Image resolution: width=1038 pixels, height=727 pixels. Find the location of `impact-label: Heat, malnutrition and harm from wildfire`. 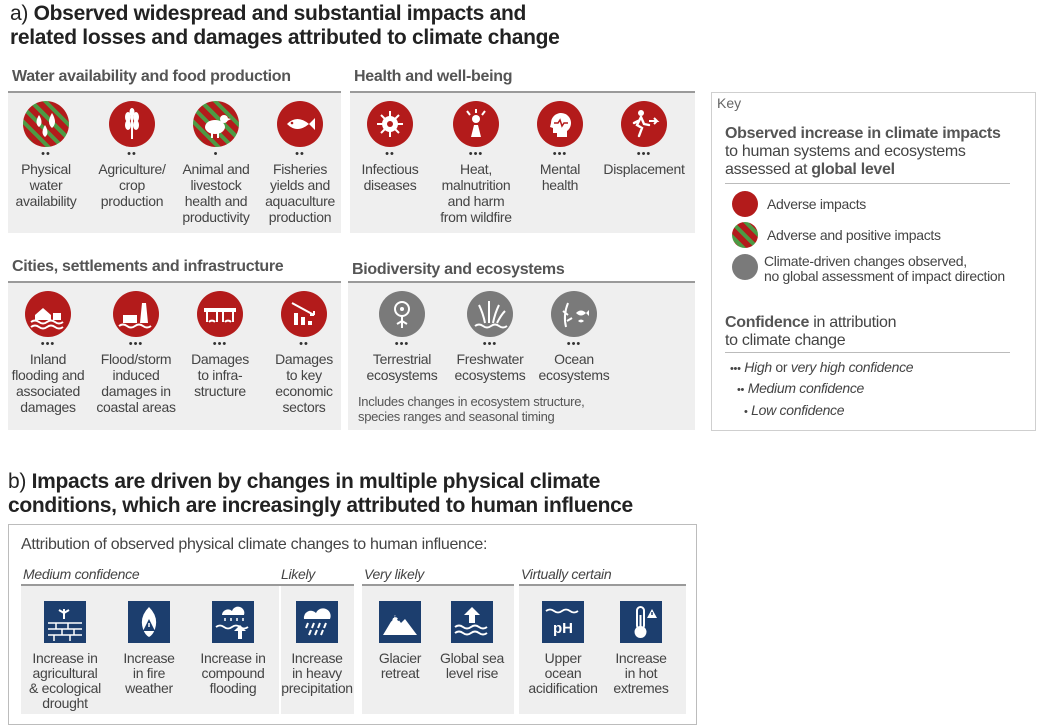

impact-label: Heat, malnutrition and harm from wildfire is located at coordinates (476, 193).